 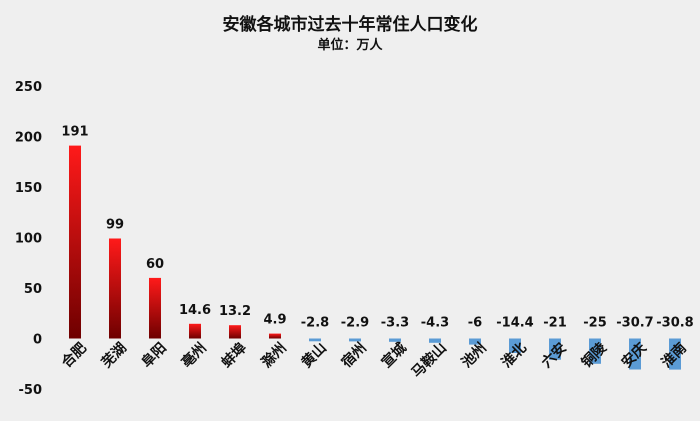 I want to click on data-label: -3.3, so click(x=395, y=323).